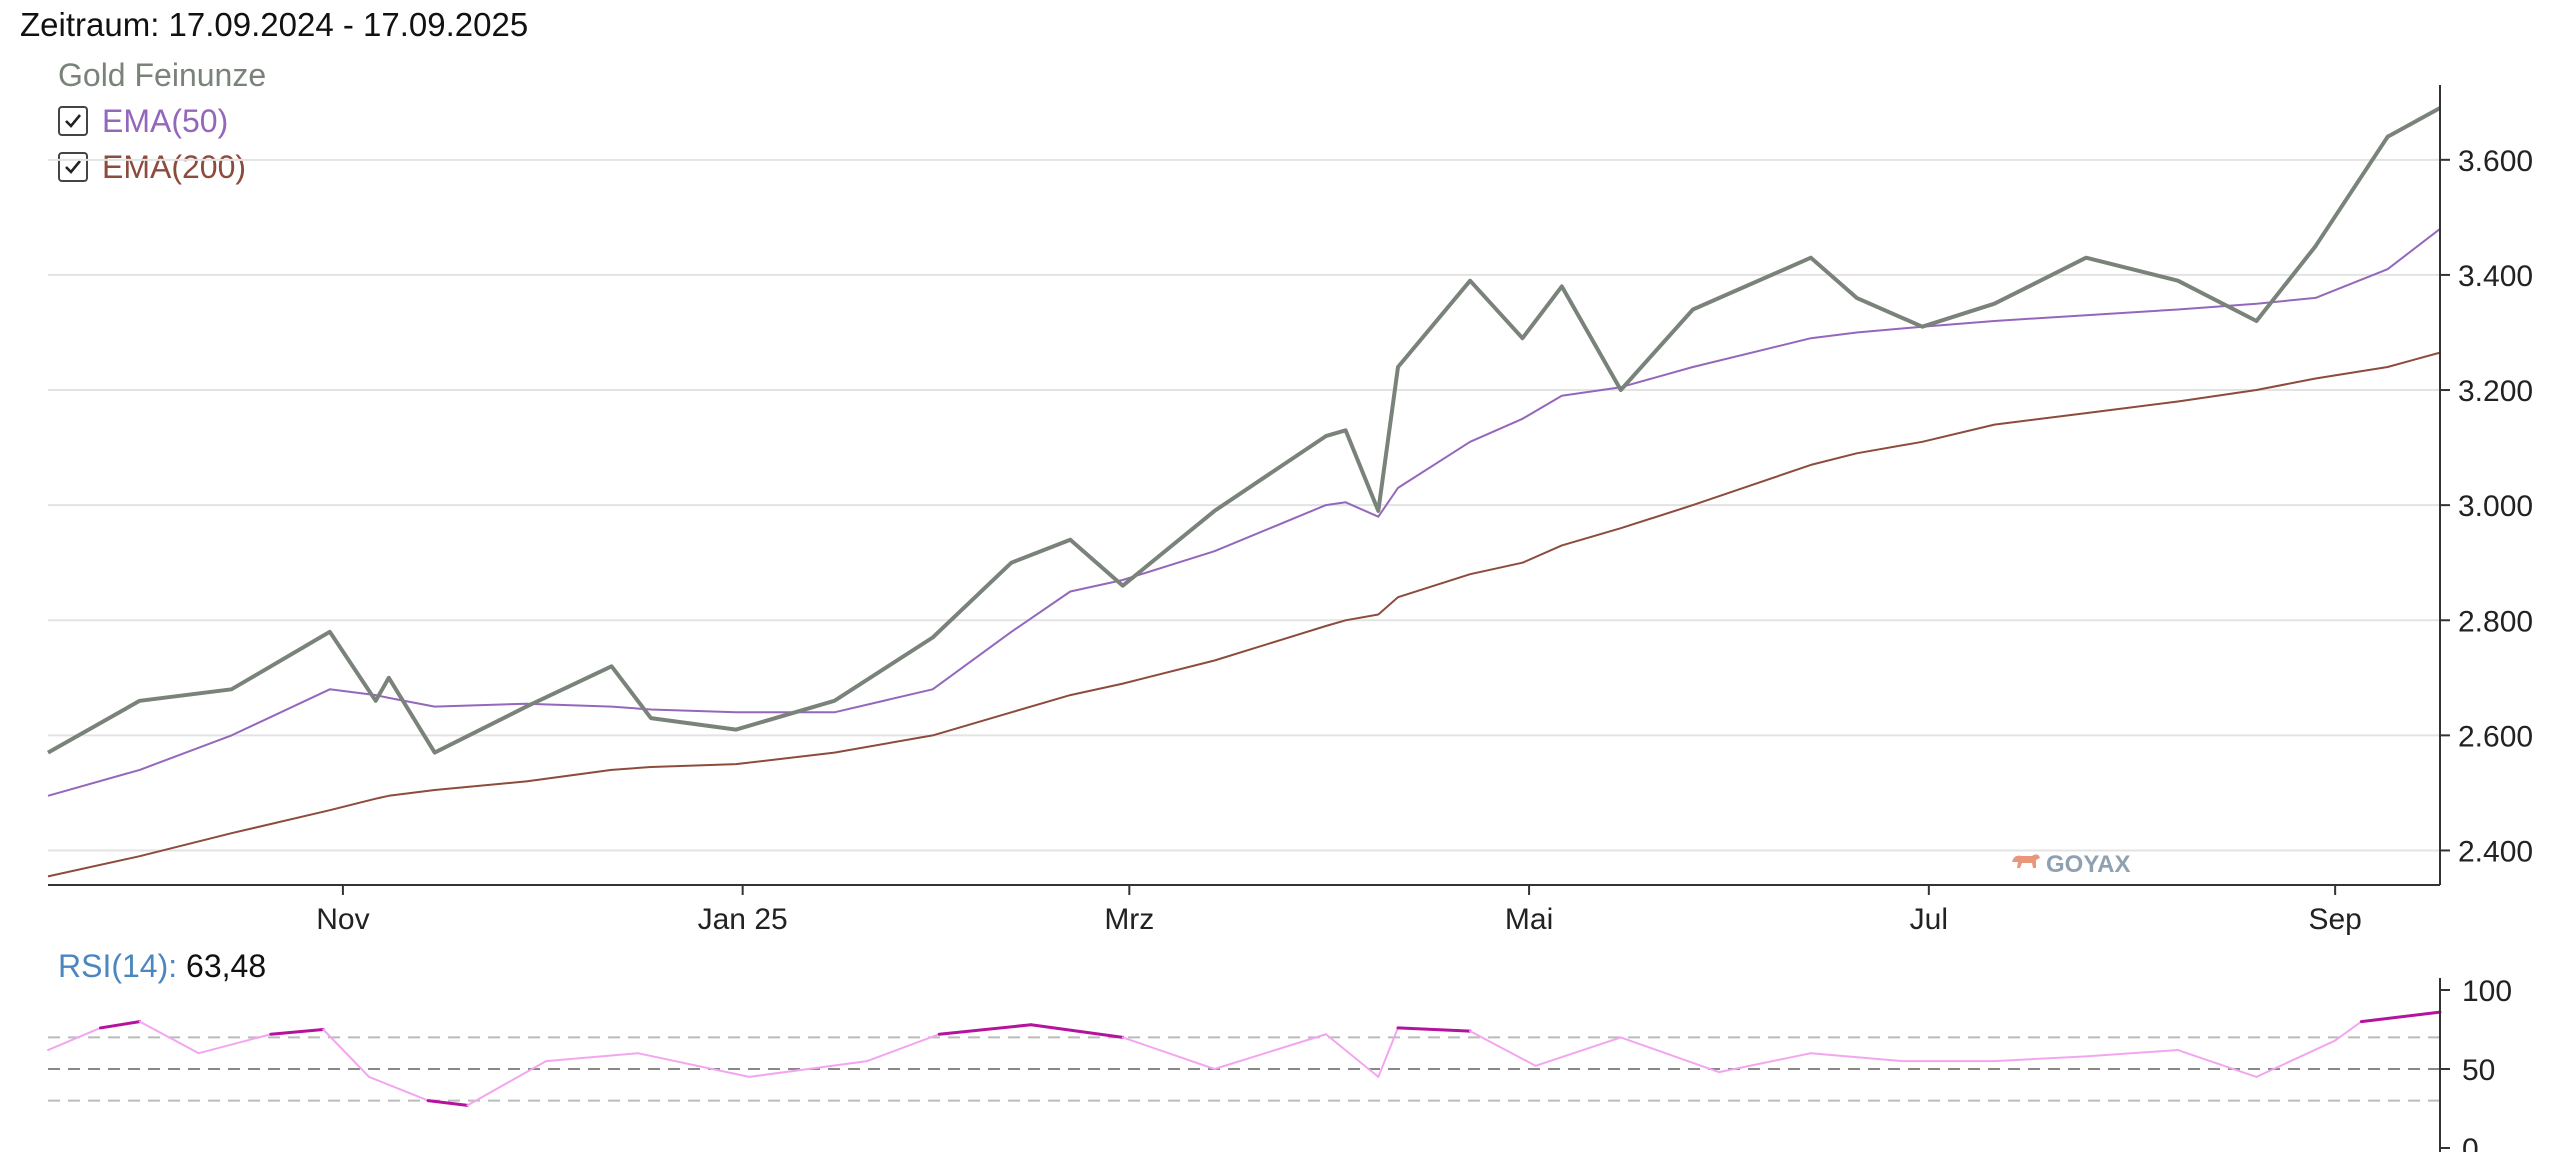 The width and height of the screenshot is (2560, 1152). What do you see at coordinates (342, 919) in the screenshot?
I see `price-x-tick-label: Nov` at bounding box center [342, 919].